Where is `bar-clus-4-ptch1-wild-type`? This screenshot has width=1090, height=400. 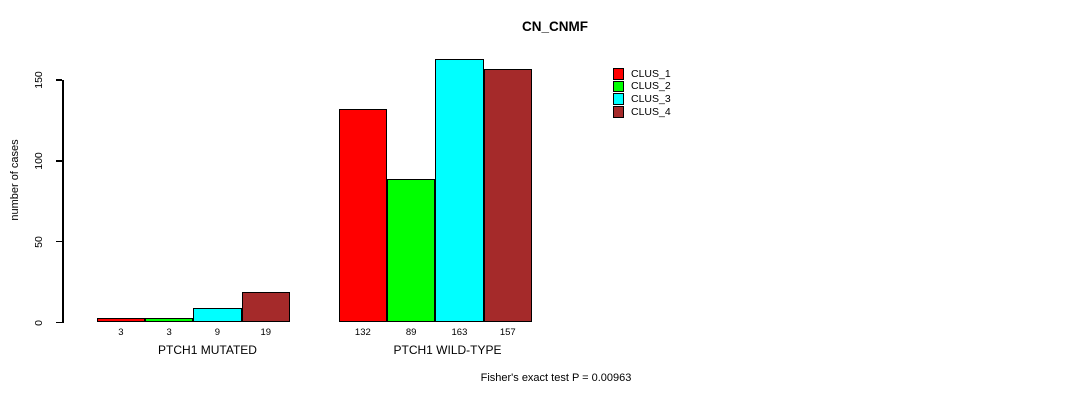
bar-clus-4-ptch1-wild-type is located at coordinates (507, 195).